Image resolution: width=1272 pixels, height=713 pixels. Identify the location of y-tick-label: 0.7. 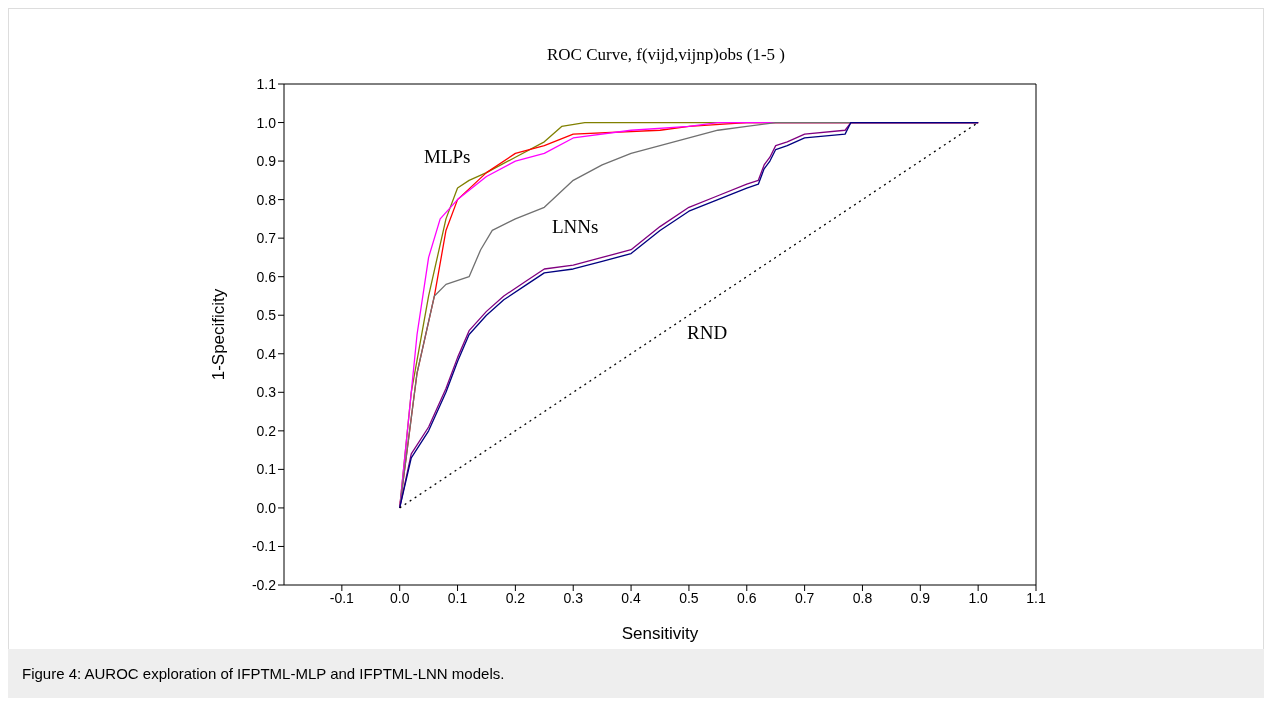
(266, 238).